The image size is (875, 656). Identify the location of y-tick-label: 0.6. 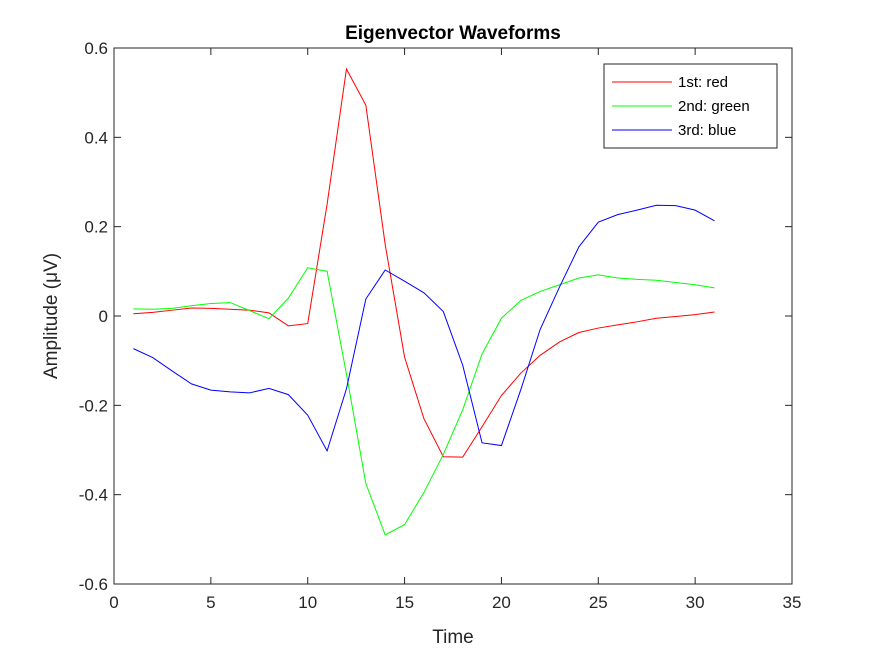
(96, 48).